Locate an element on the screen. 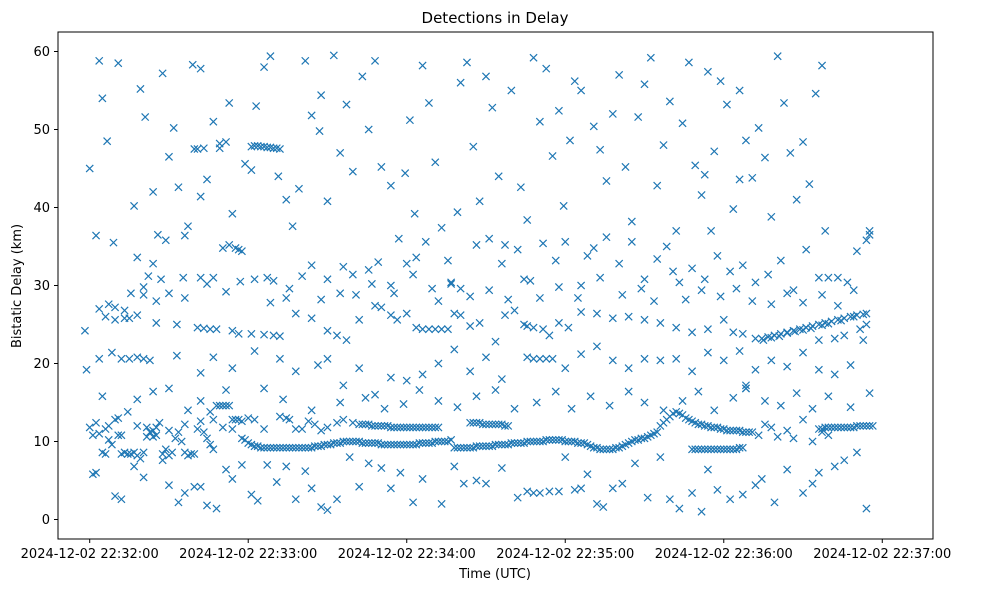 Image resolution: width=986 pixels, height=590 pixels. y-tick-label: 10 is located at coordinates (41, 442).